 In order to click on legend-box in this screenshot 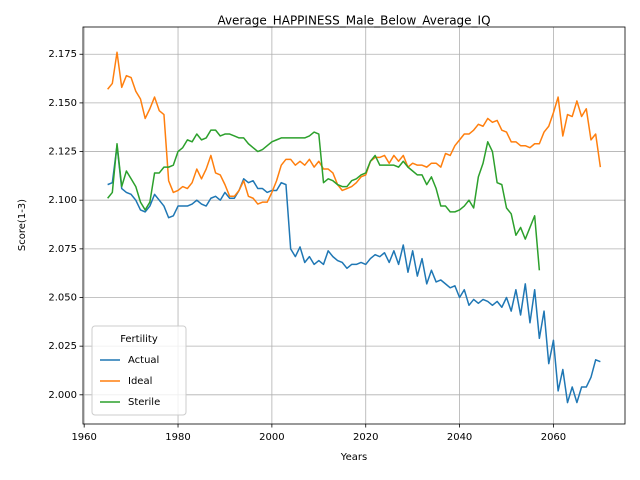, I will do `click(139, 370)`.